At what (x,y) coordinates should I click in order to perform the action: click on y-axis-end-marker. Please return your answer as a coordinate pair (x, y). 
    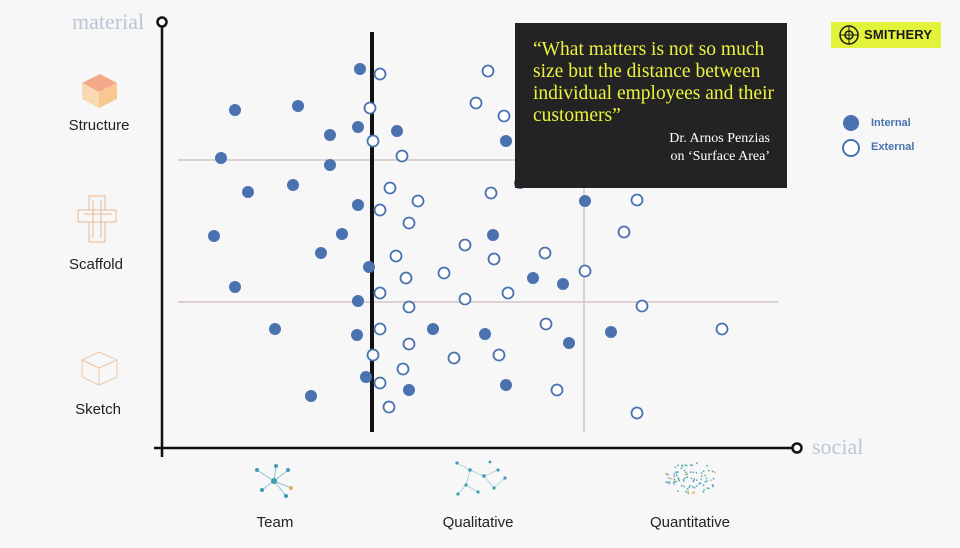
    Looking at the image, I should click on (162, 22).